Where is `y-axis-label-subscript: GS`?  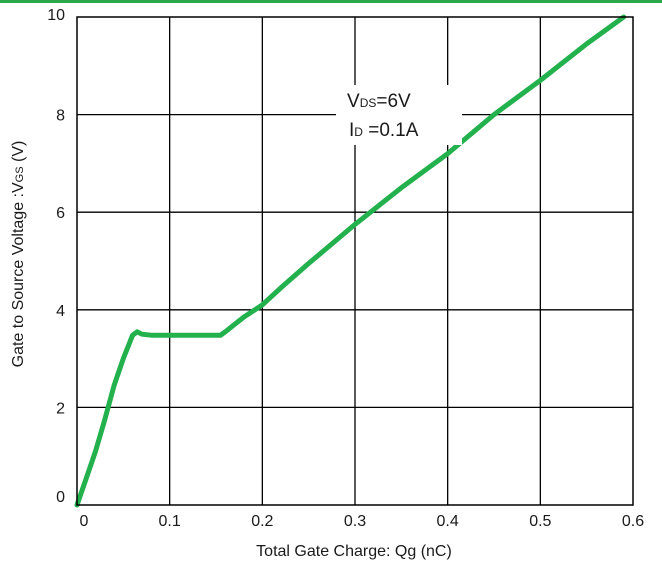
y-axis-label-subscript: GS is located at coordinates (20, 174).